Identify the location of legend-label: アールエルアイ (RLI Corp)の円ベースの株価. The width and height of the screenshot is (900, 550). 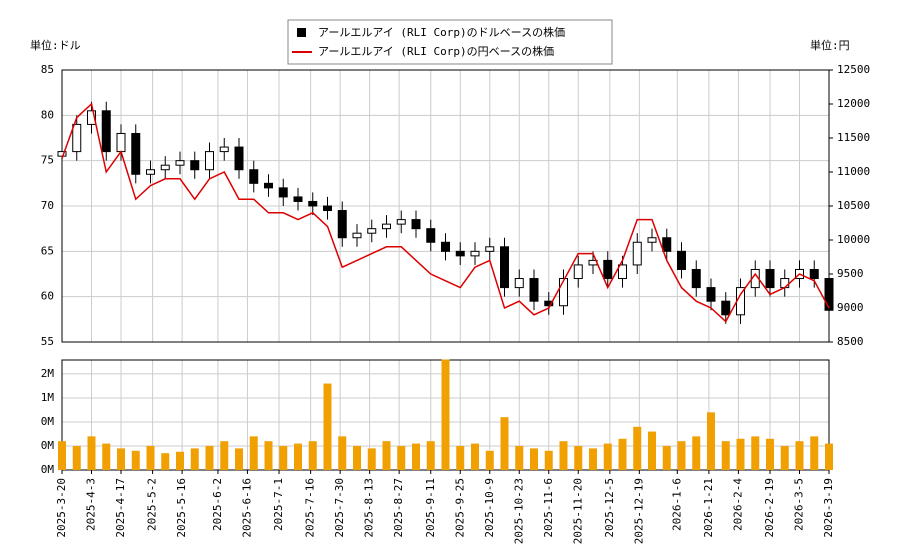
(436, 51).